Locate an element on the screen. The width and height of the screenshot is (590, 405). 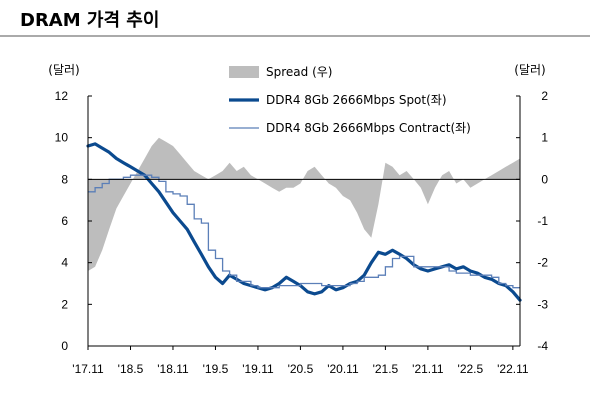
right-tick-label: -1 is located at coordinates (542, 221).